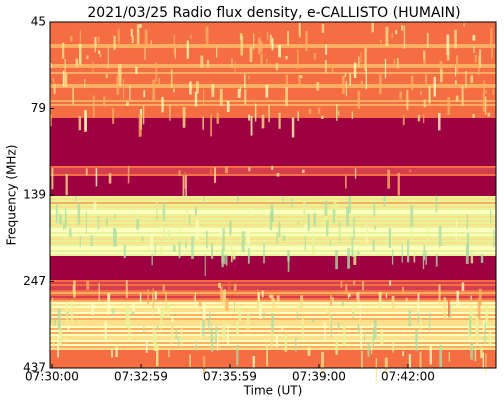 This screenshot has width=504, height=404. I want to click on y-tick-label: 247, so click(34, 281).